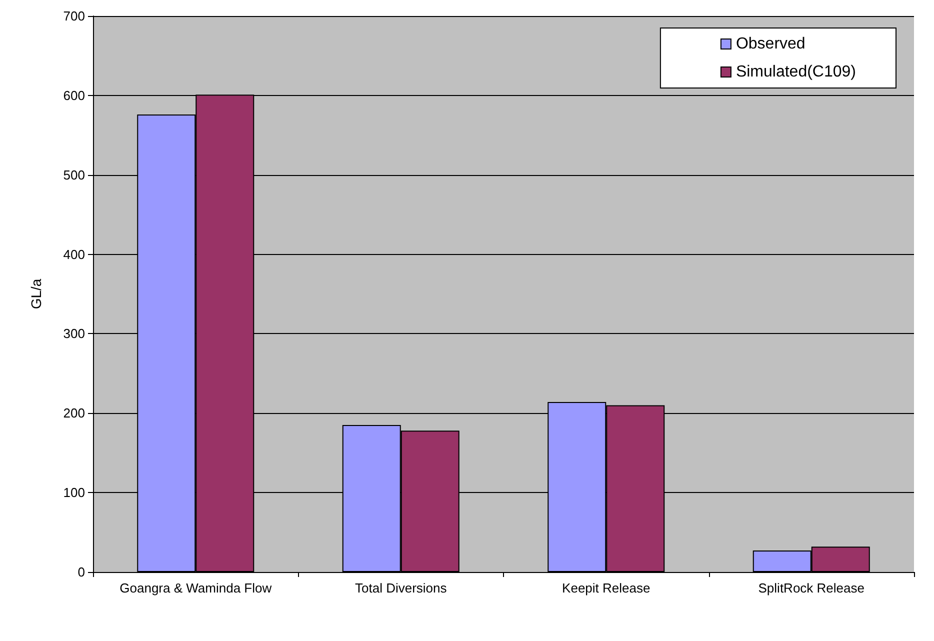 Image resolution: width=934 pixels, height=641 pixels. Describe the element at coordinates (796, 72) in the screenshot. I see `legend-label: Simulated(C109)` at that location.